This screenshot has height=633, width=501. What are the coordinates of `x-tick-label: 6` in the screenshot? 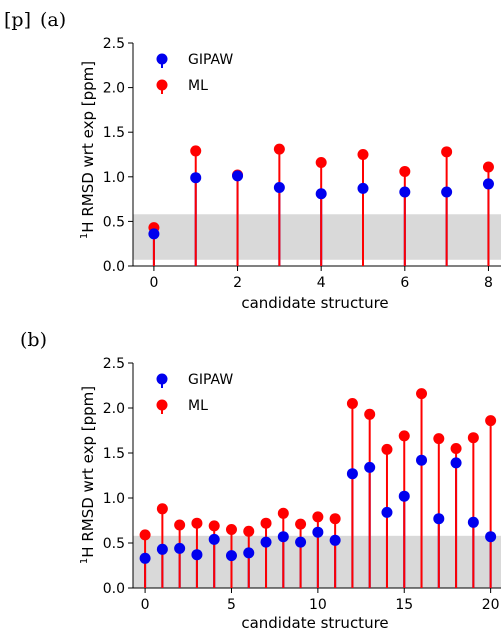 It's located at (404, 283).